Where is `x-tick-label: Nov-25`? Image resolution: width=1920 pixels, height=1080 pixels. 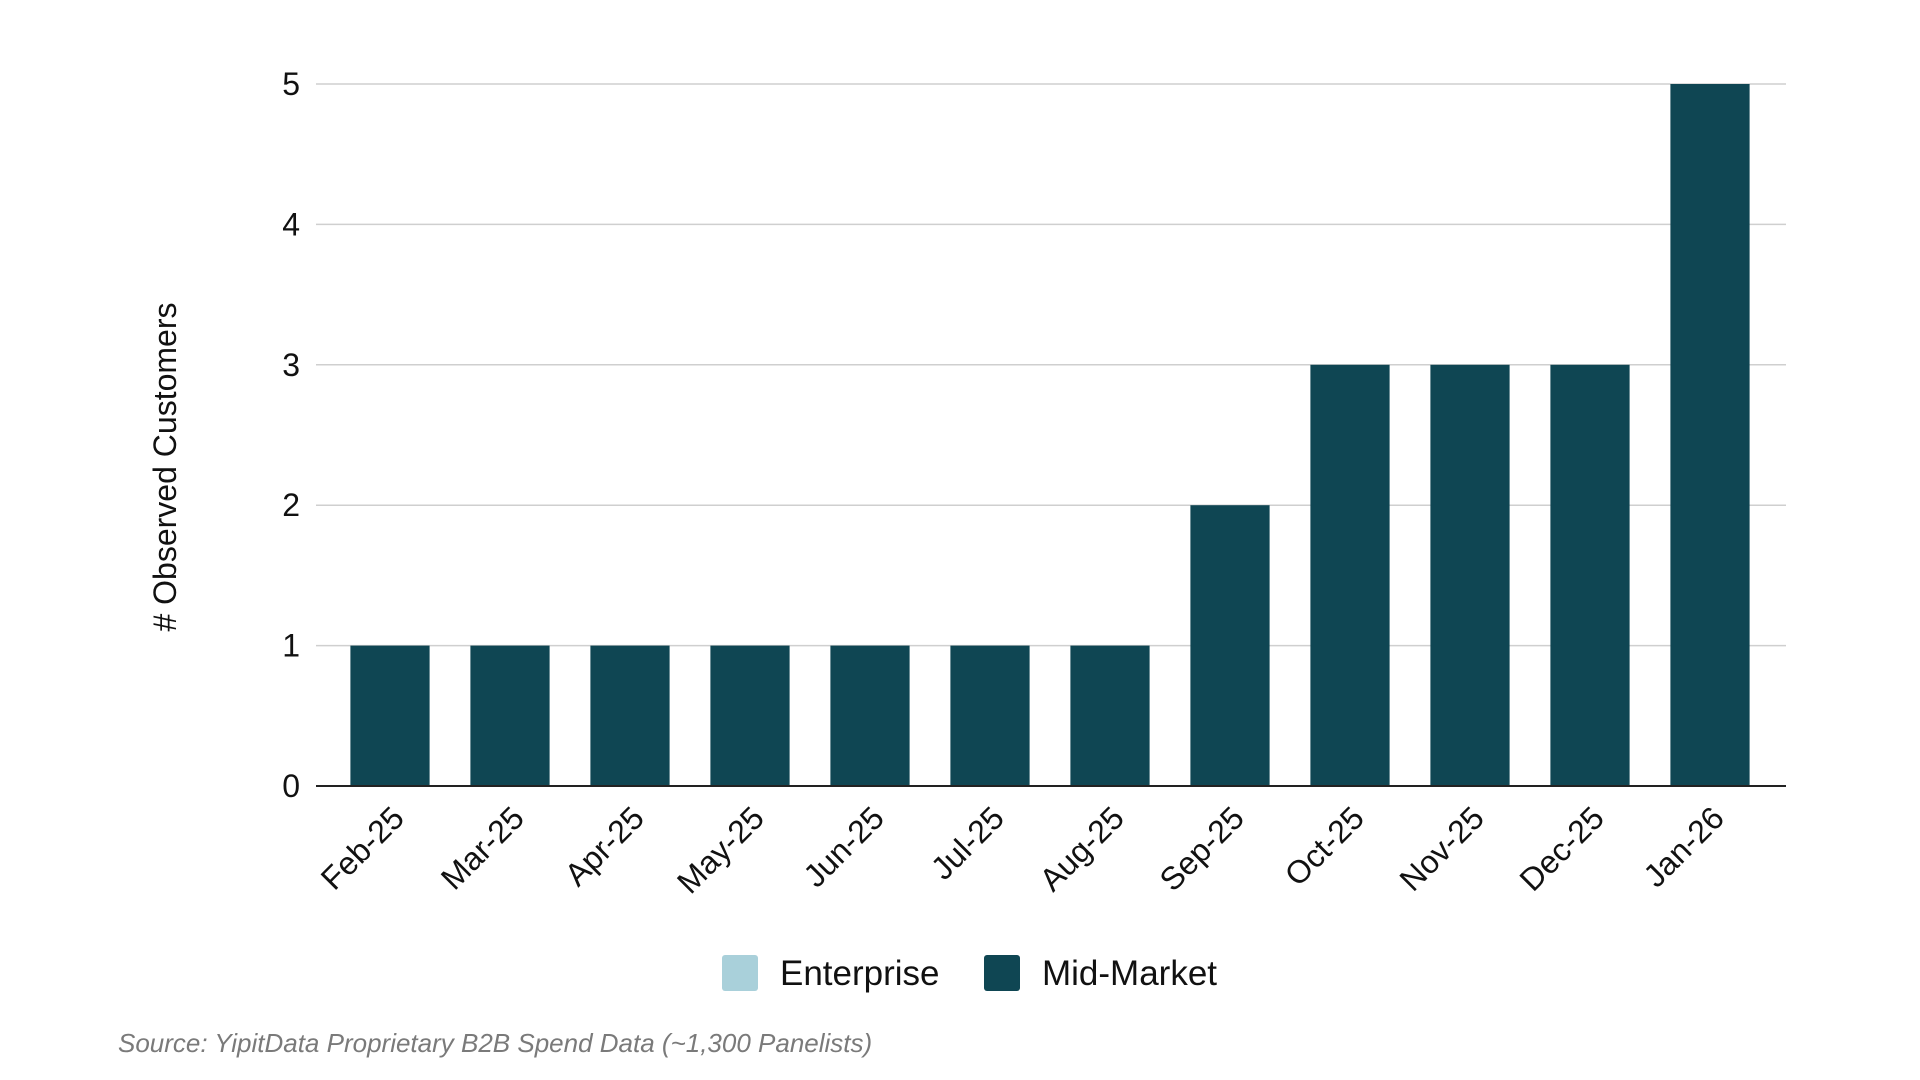 x-tick-label: Nov-25 is located at coordinates (1442, 848).